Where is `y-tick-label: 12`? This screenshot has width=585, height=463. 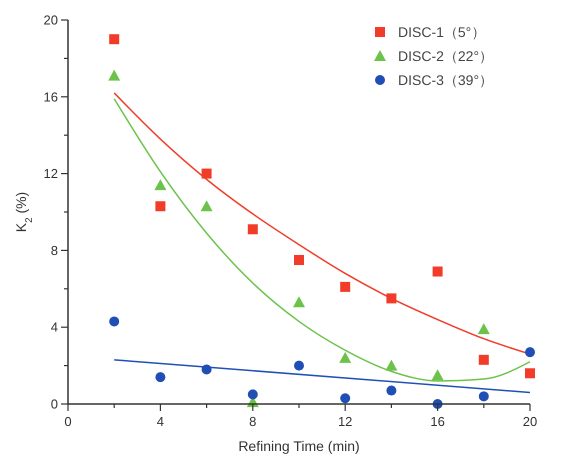
y-tick-label: 12 is located at coordinates (51, 174).